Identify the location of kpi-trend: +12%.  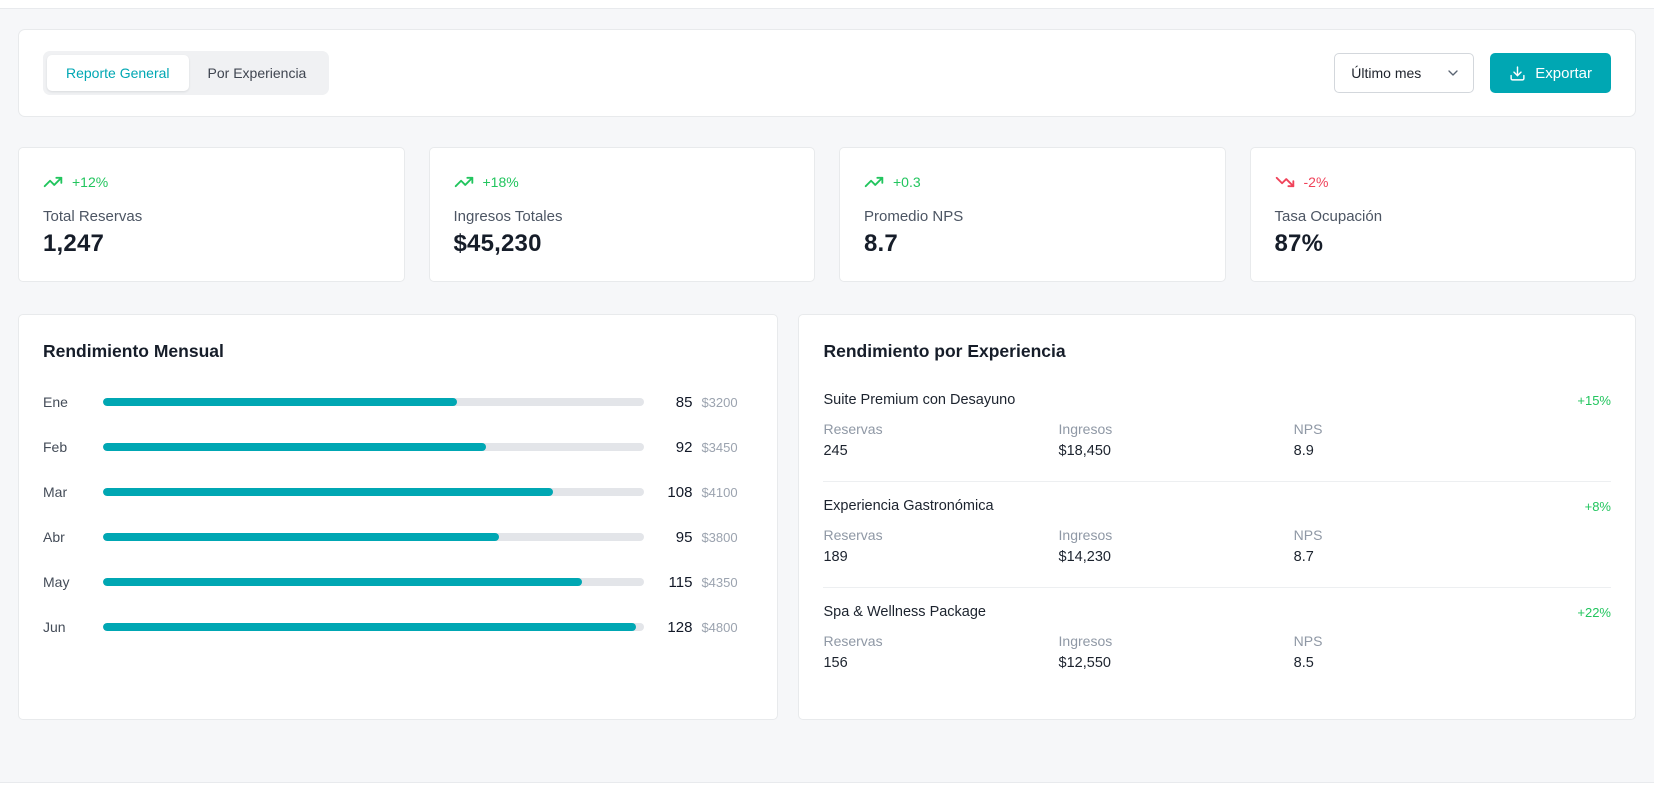
(211, 182).